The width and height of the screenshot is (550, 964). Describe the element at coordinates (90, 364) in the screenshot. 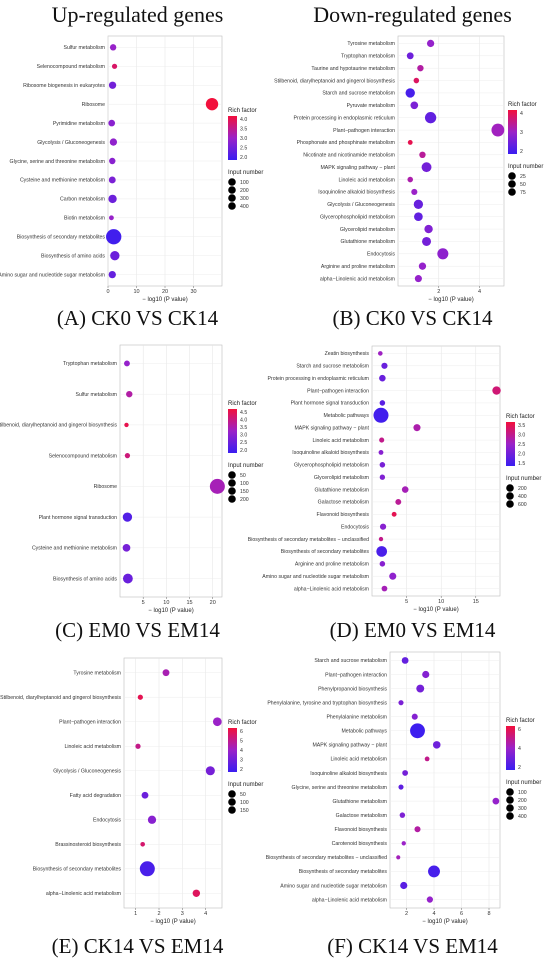

I see `category-label: Tryptophan metabolism` at that location.